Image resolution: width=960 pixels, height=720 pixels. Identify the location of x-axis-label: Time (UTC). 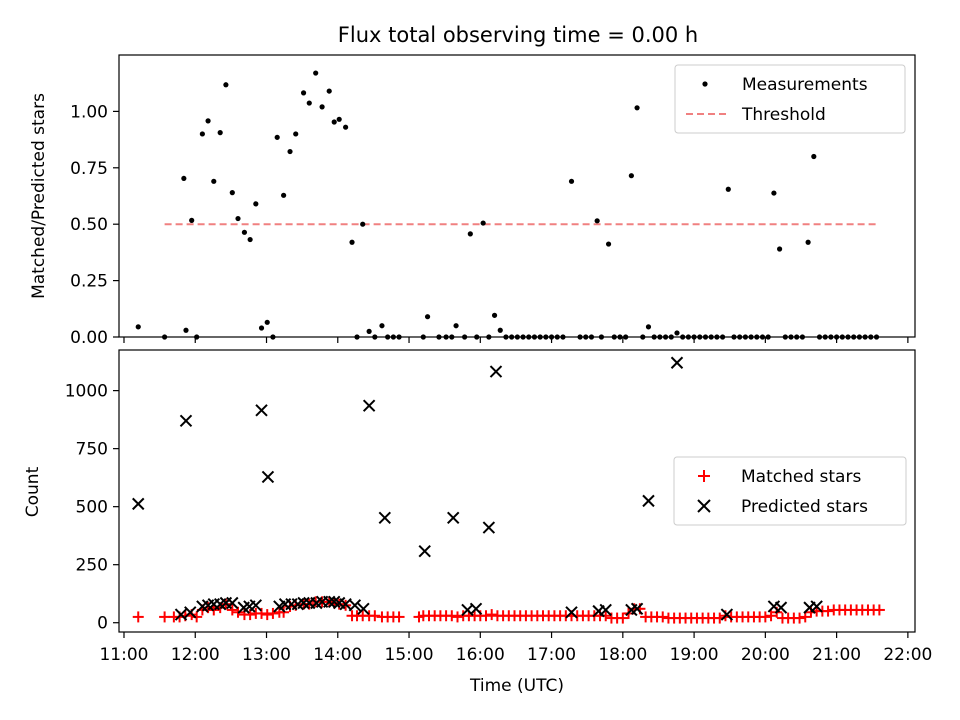
(516, 686).